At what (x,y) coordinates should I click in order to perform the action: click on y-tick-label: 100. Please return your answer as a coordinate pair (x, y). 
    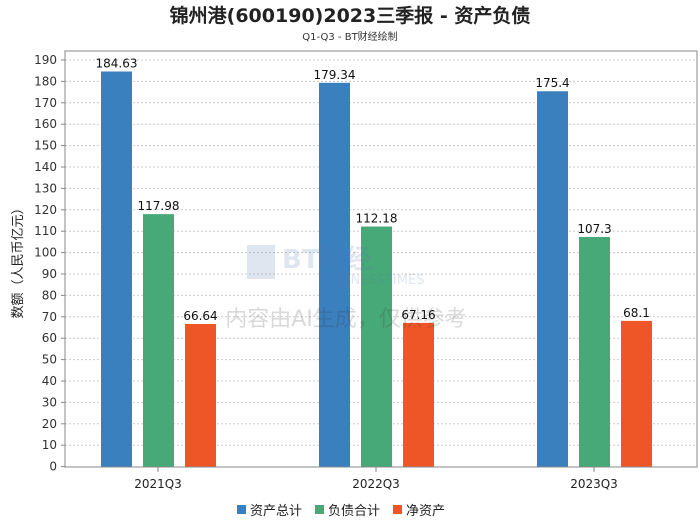
    Looking at the image, I should click on (45, 253).